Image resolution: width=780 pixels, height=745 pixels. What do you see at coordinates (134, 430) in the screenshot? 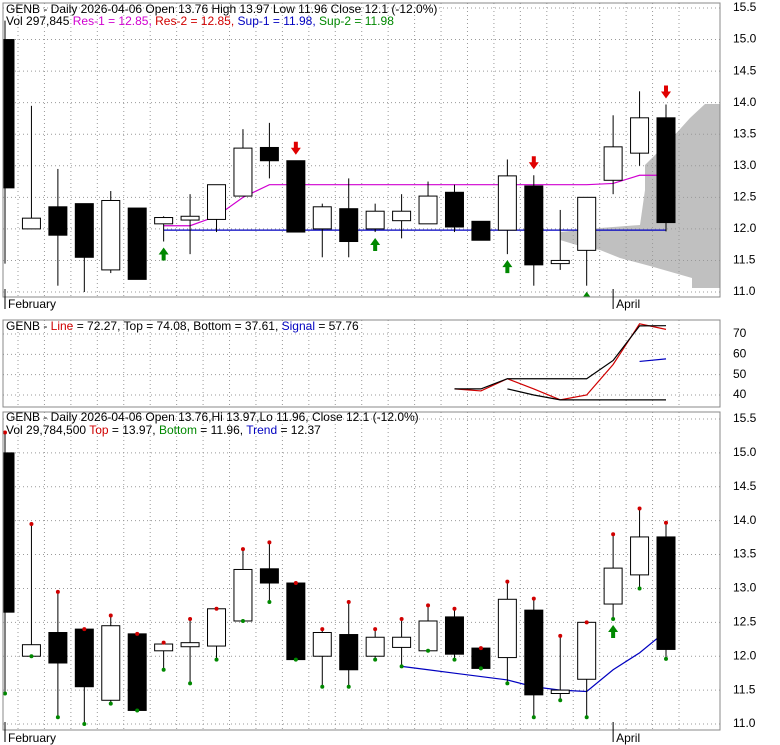
I see `legend-part: = 13.97,` at bounding box center [134, 430].